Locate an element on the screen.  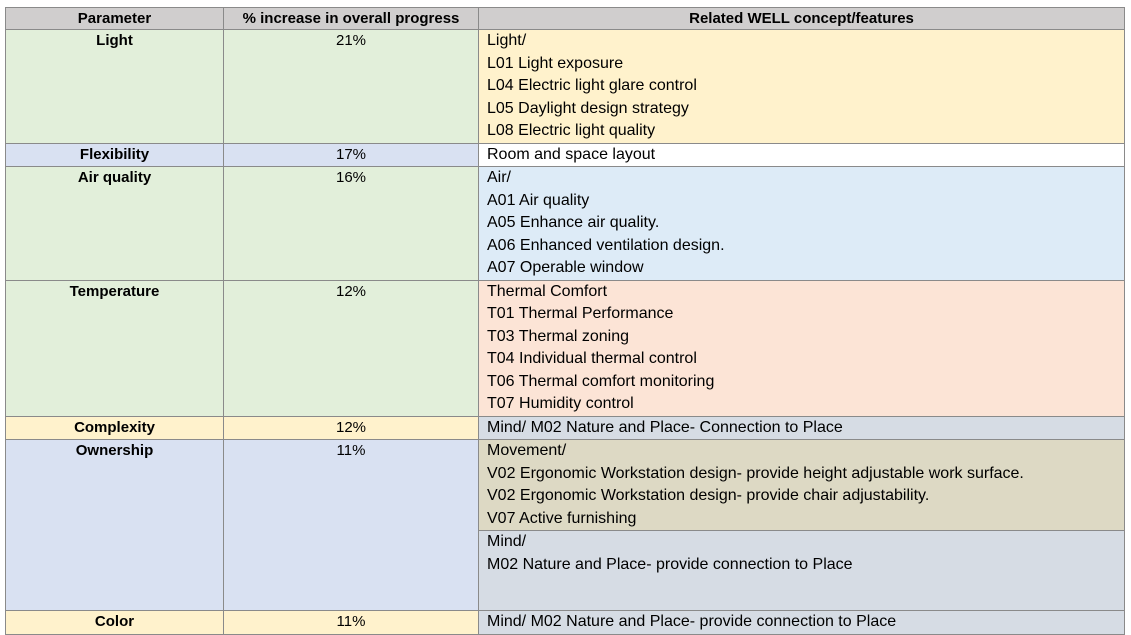
feature-item: L04 Electric light glare control is located at coordinates (592, 85).